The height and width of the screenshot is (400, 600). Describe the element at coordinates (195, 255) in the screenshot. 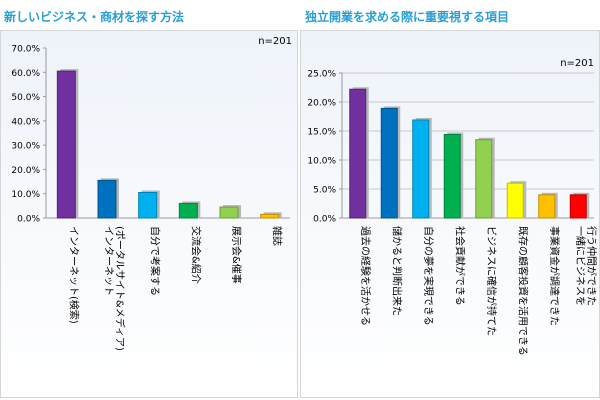

I see `x-category-label: 交流会&紹介` at that location.